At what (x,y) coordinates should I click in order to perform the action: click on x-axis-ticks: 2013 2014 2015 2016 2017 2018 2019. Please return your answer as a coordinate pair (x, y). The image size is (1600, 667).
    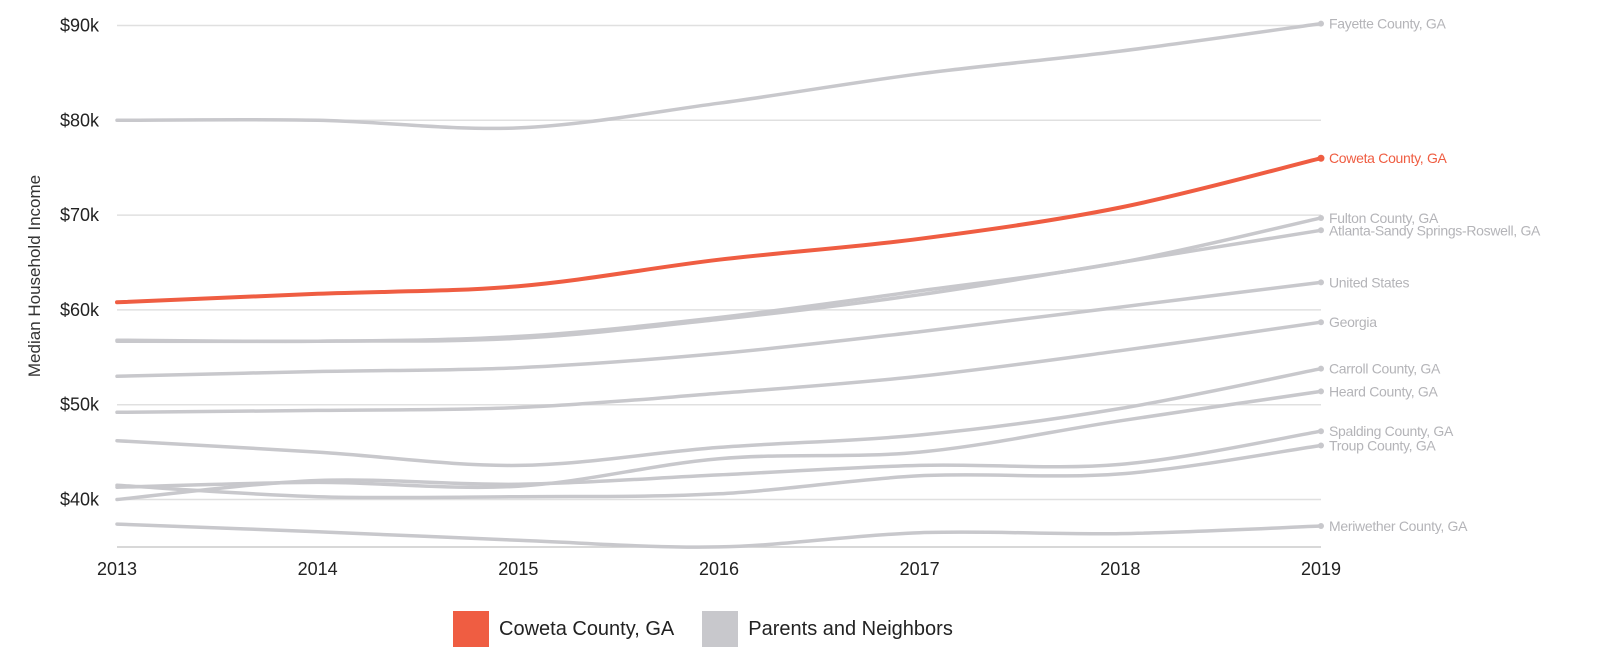
    Looking at the image, I should click on (719, 569).